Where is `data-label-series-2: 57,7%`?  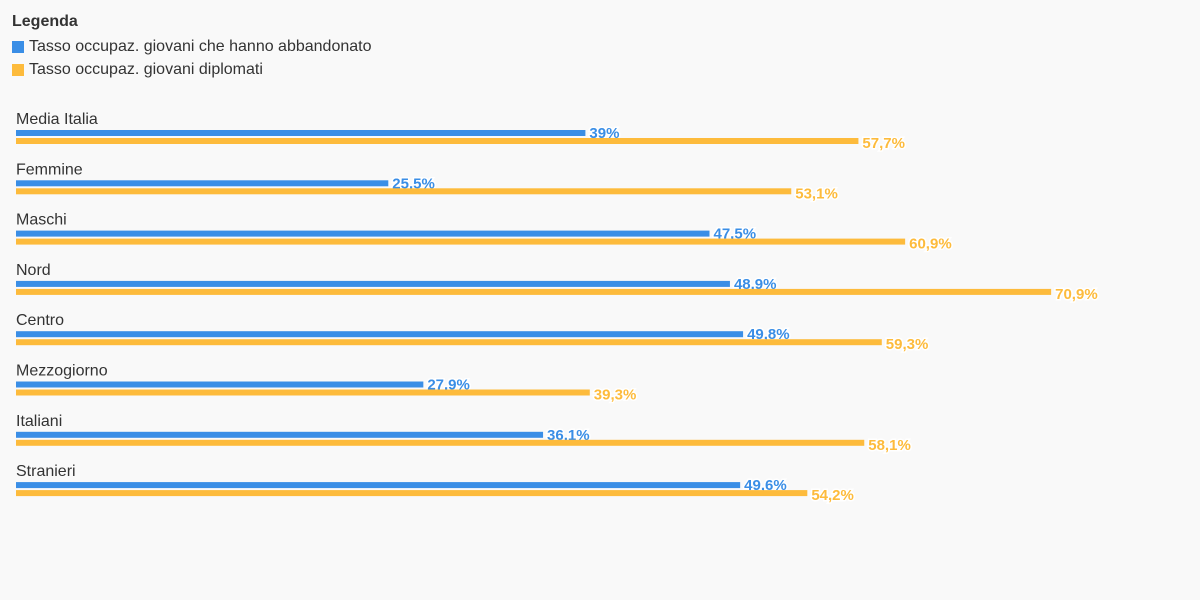
data-label-series-2: 57,7% is located at coordinates (883, 143).